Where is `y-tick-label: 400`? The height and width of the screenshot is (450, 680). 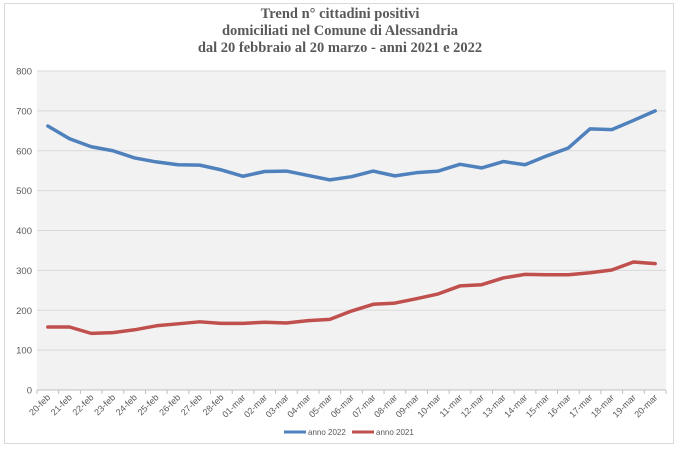 y-tick-label: 400 is located at coordinates (24, 231).